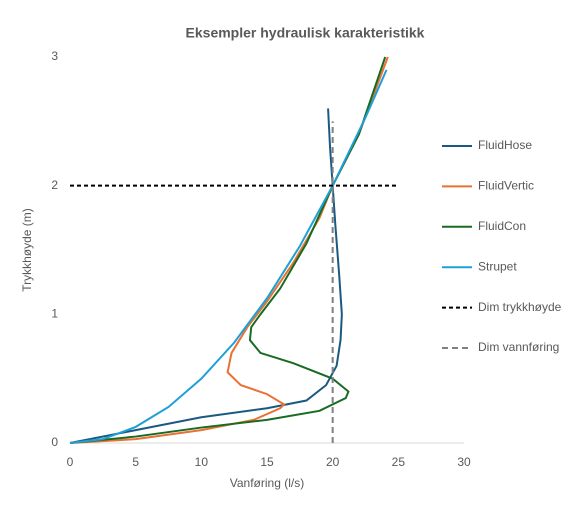 The height and width of the screenshot is (512, 586). Describe the element at coordinates (497, 266) in the screenshot. I see `legend-label: Strupet` at that location.